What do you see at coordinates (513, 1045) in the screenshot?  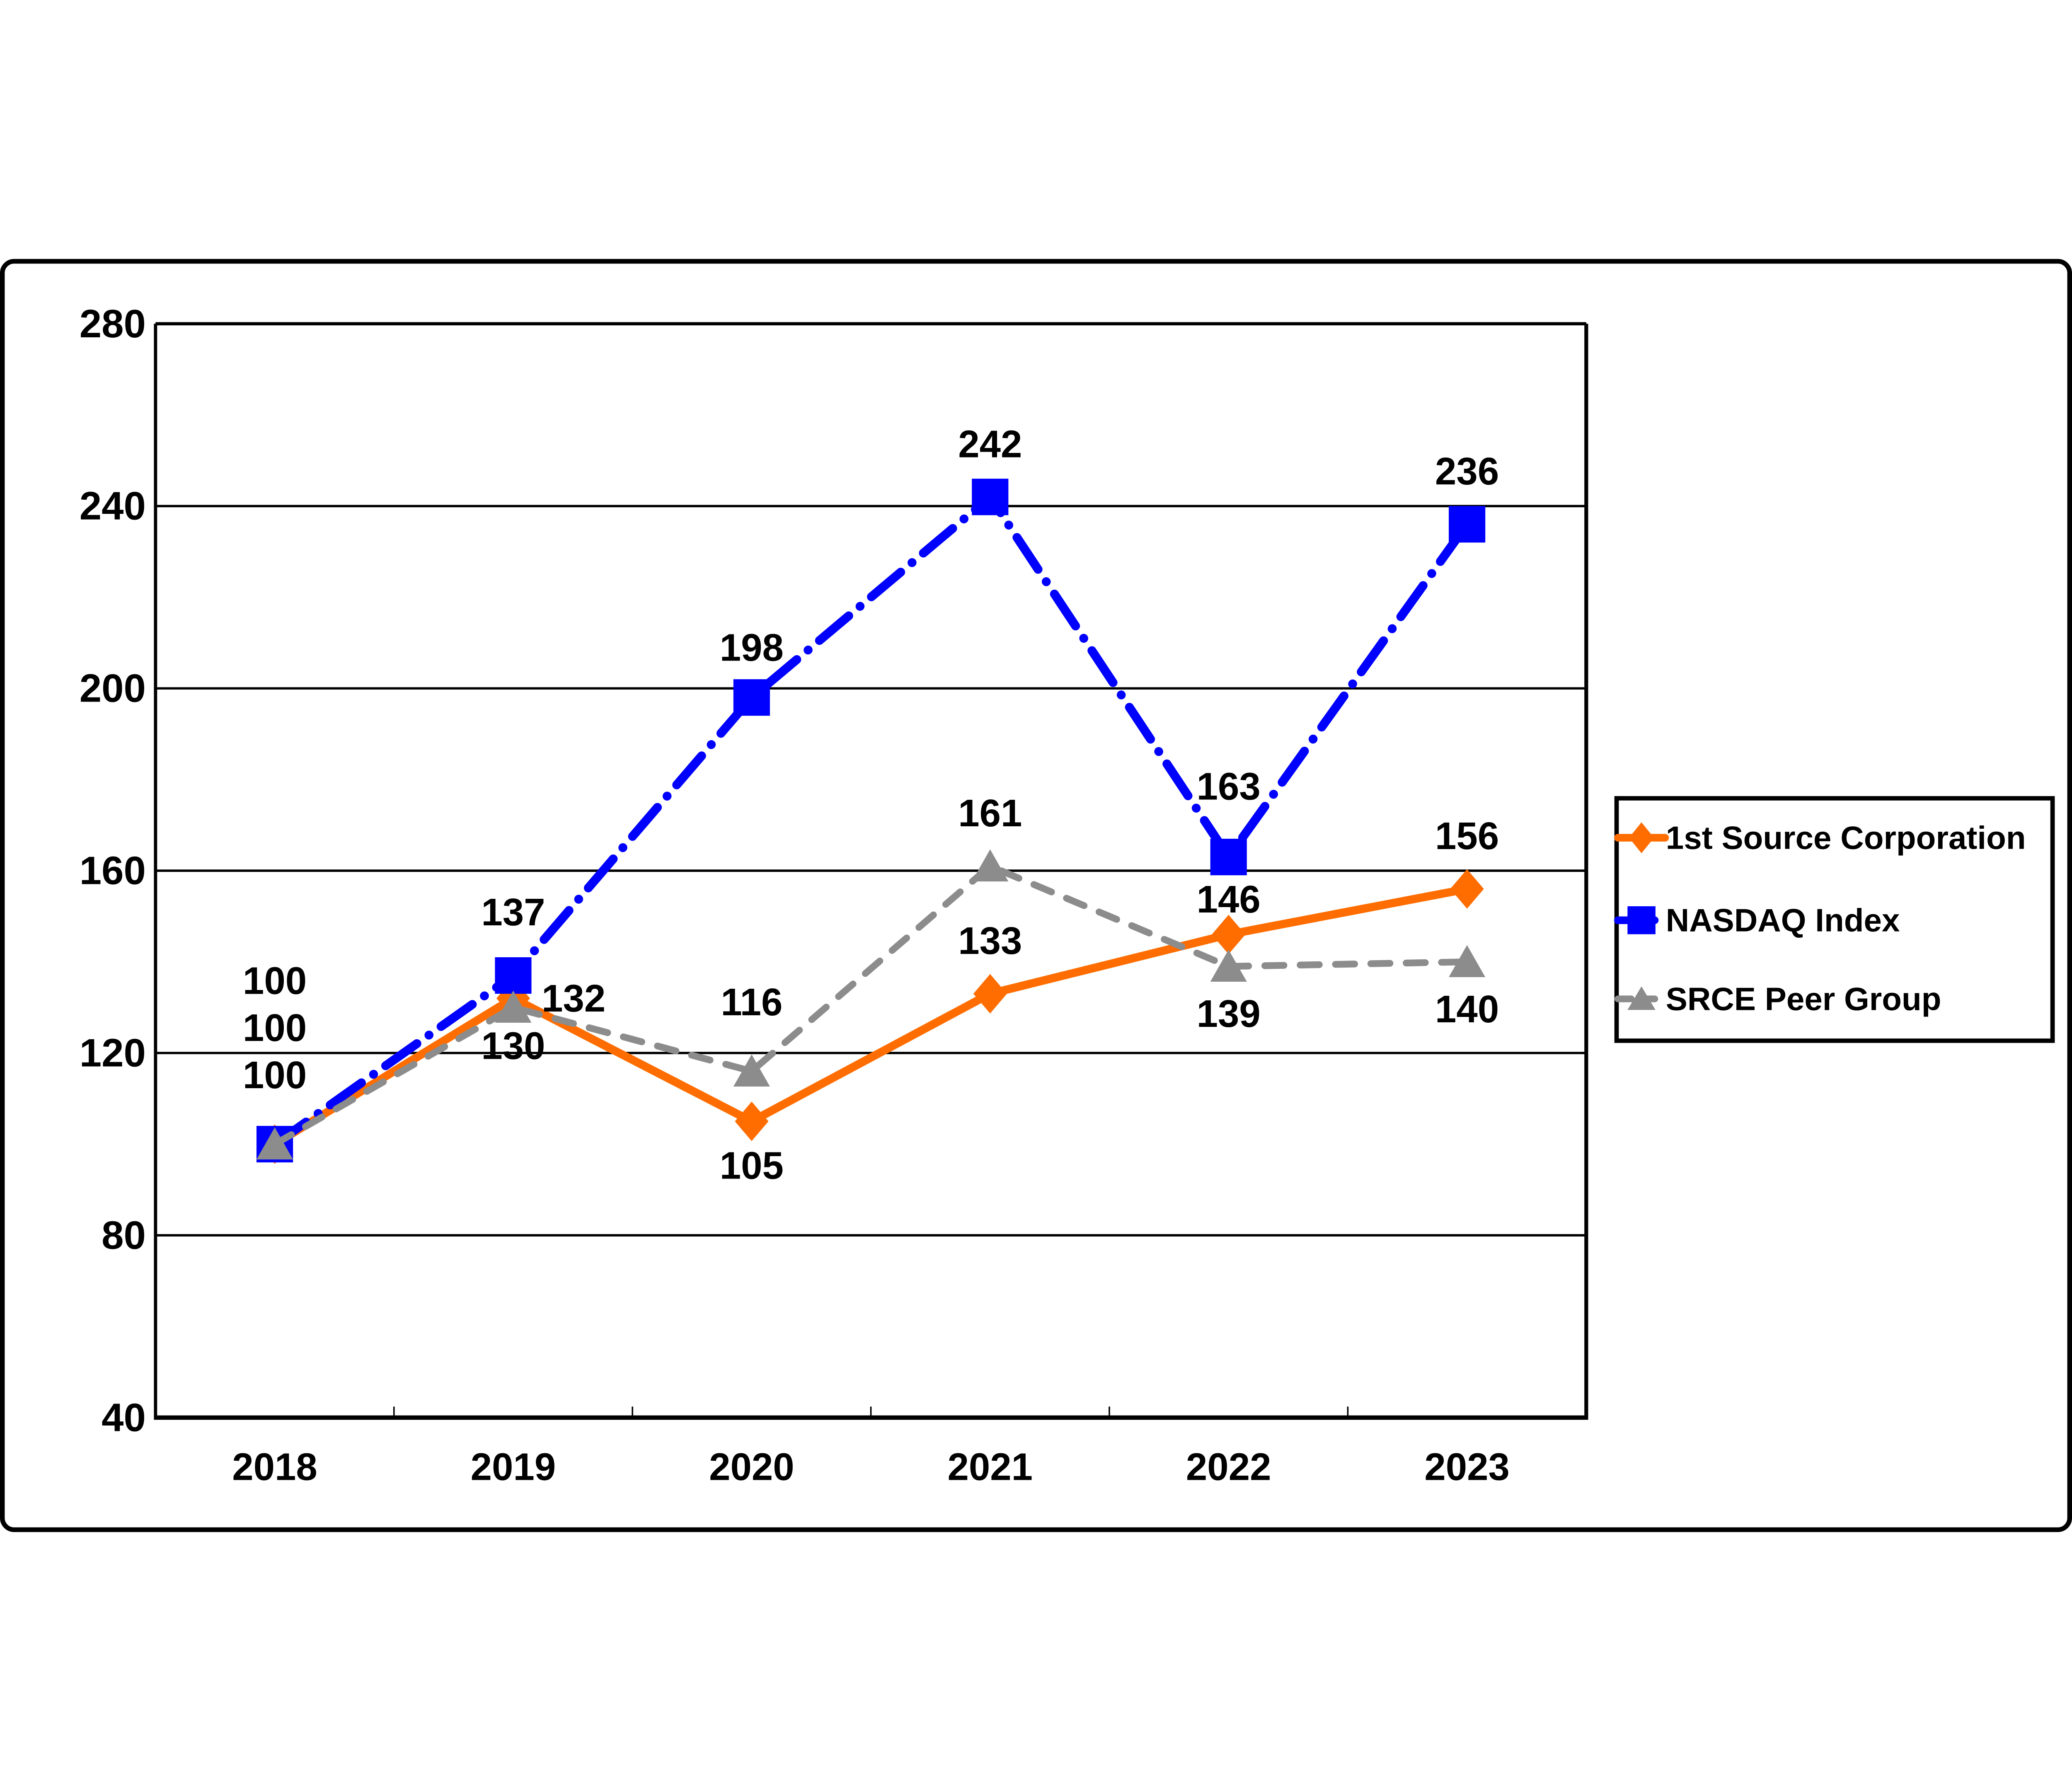 I see `data-label: 130` at bounding box center [513, 1045].